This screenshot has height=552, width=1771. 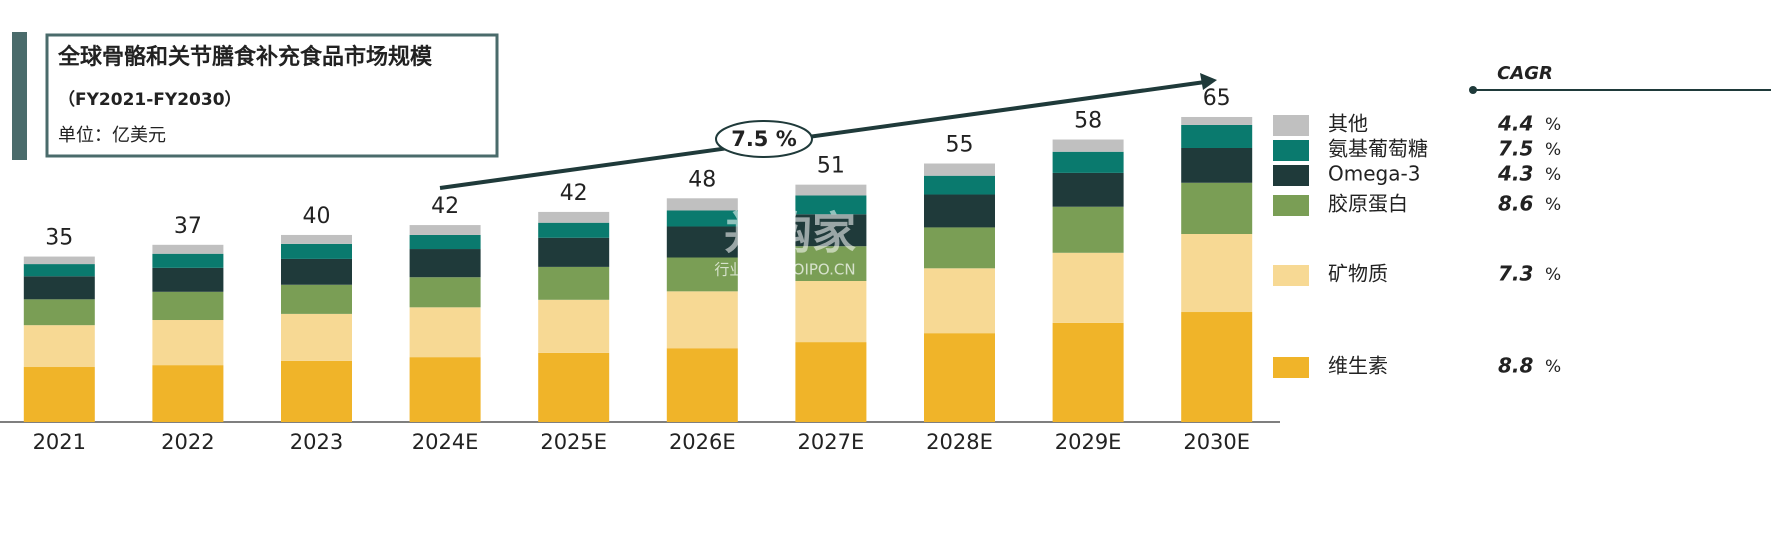 I want to click on total-label: 51, so click(x=831, y=166).